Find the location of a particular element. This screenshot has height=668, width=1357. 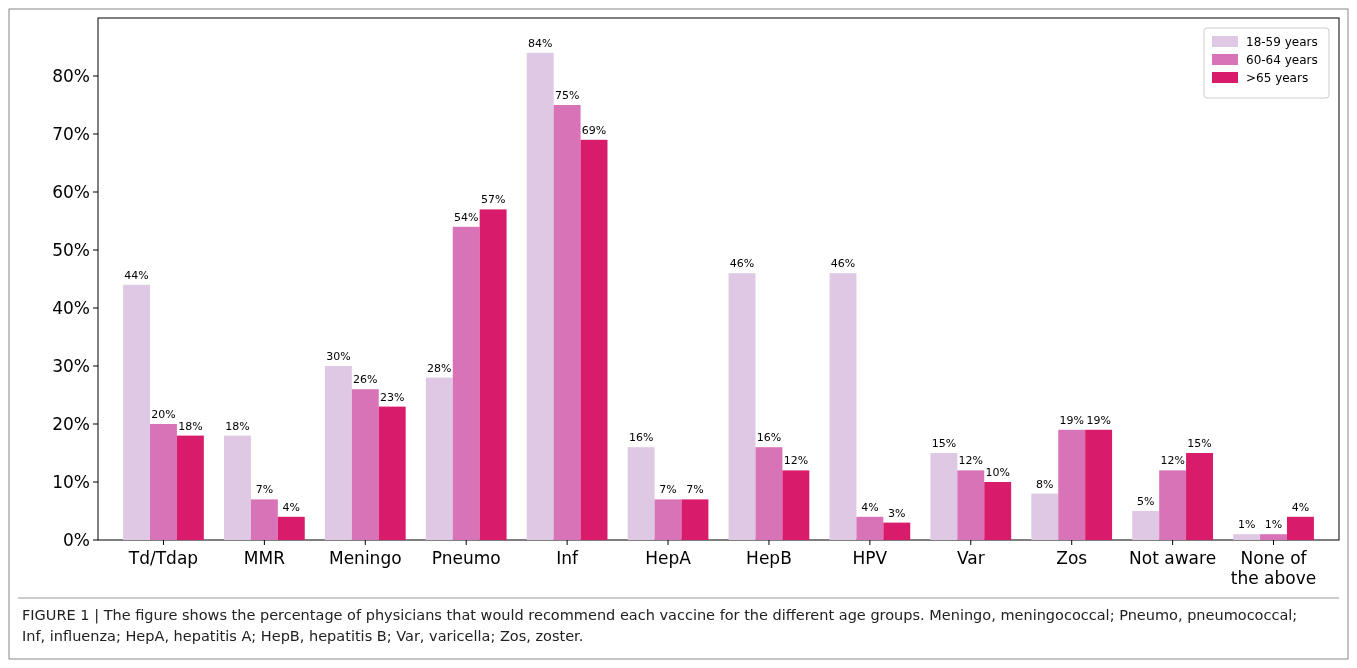

caption: FIGURE 1 | The figure shows the percentage of physicians that would recommend each vaccine for the different age groups. Meningo, meningococcal; Pneumo, pneumococcal; Inf, influenza; HepA, hepatitis A; HepB, hepatitis B; Var, varicella; Zos, zoster. is located at coordinates (660, 625).